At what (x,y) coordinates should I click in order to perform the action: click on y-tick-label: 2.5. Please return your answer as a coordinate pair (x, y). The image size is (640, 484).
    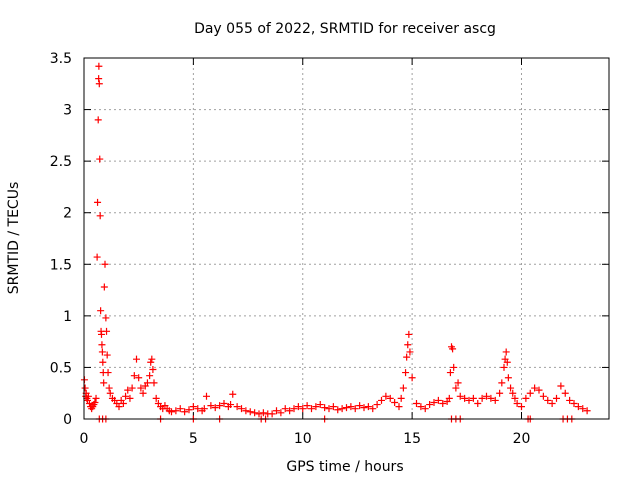
    Looking at the image, I should click on (61, 162).